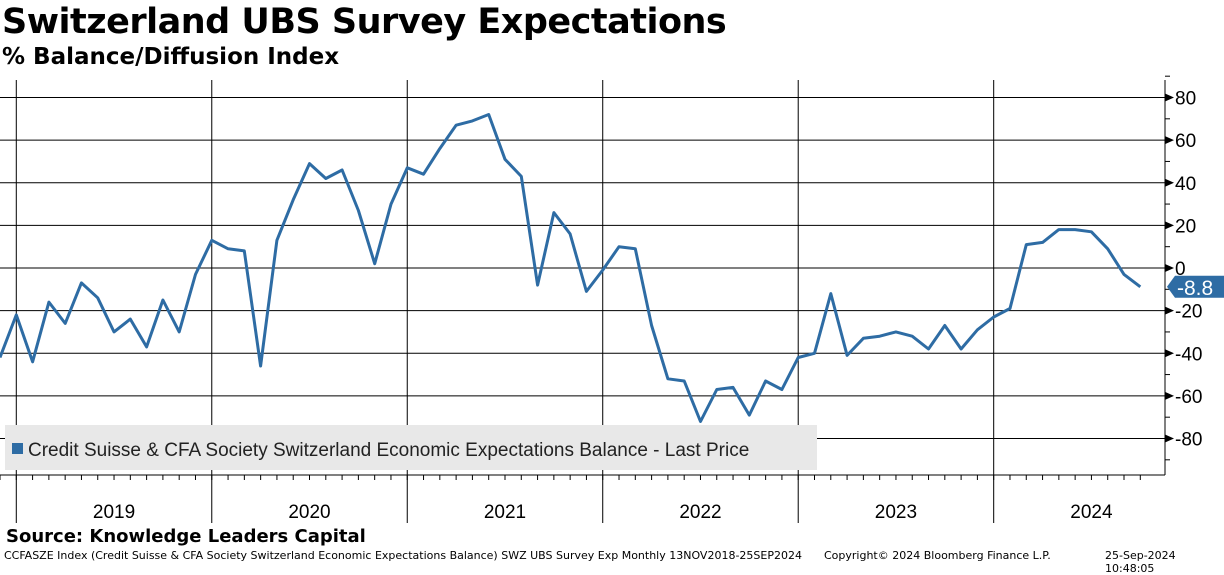  I want to click on y-tick-label: 60, so click(1185, 141).